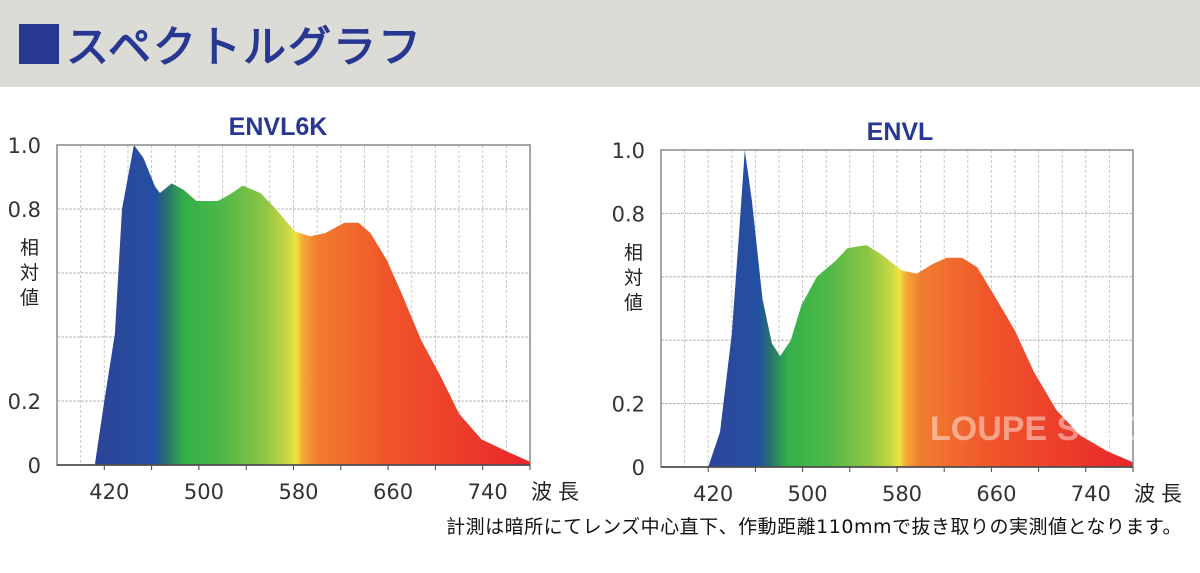  I want to click on measurement-note: 計測は暗所にてレンズ中心直下、作動距離110mmで抜き取りの実測値となります。, so click(814, 527).